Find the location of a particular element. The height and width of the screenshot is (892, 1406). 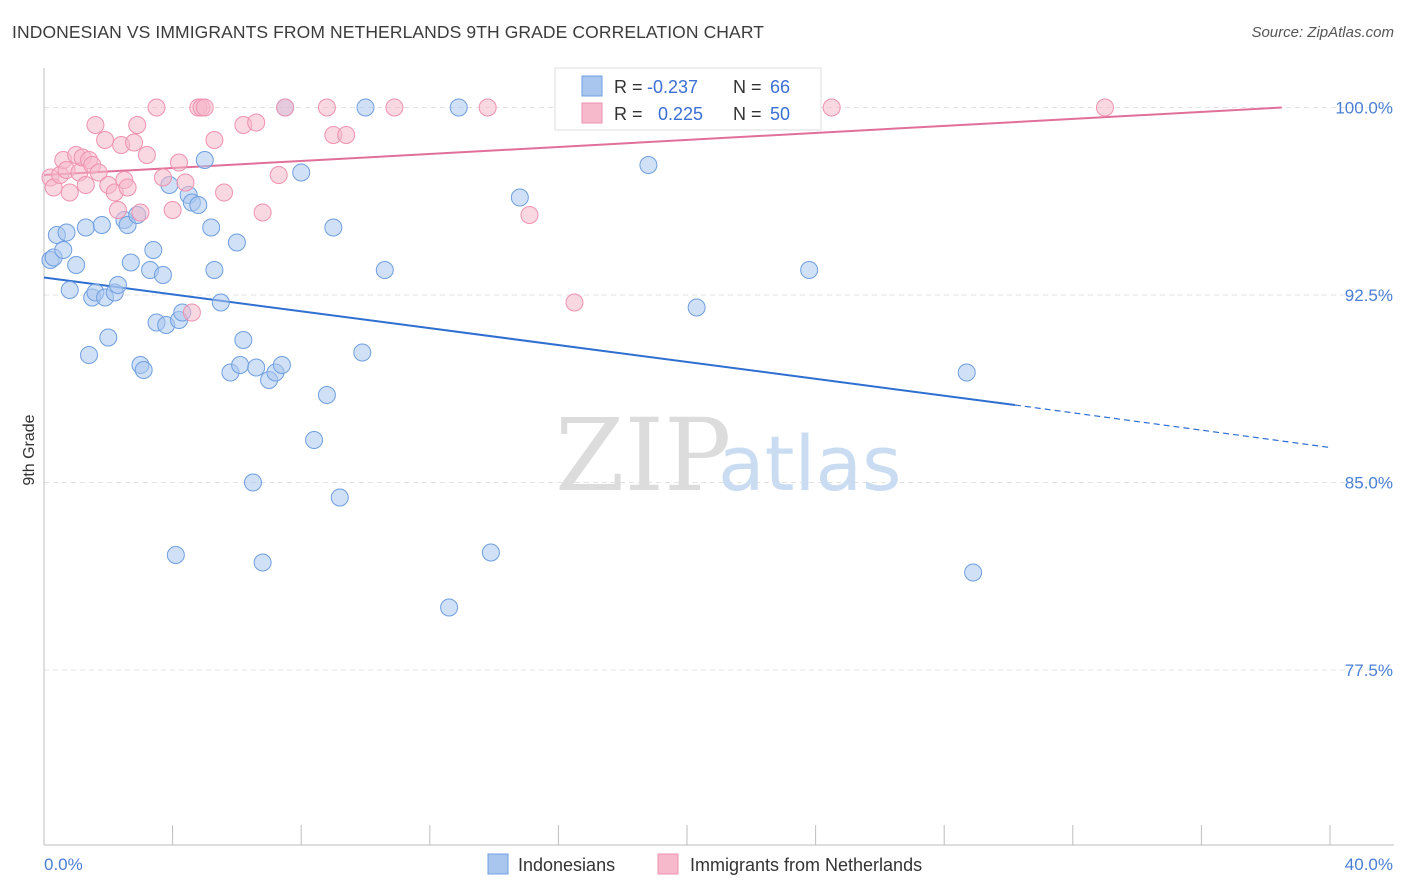

watermark-atlas: atlas is located at coordinates (810, 463).